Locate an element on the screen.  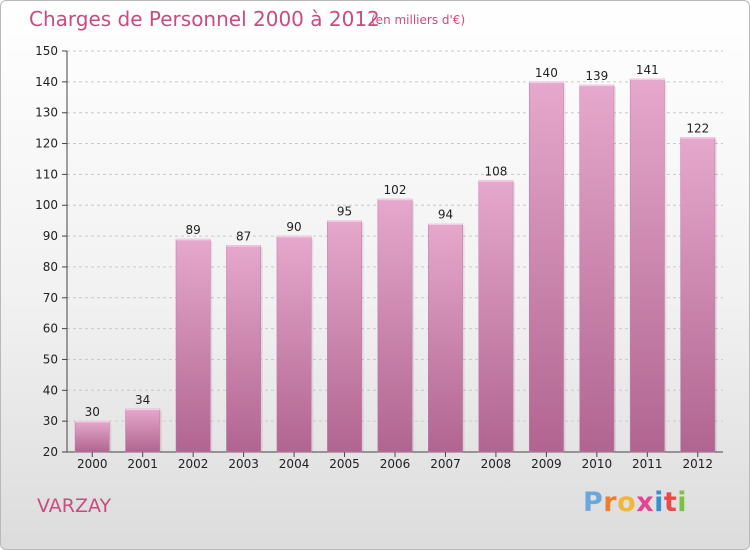
y-tick-label: 40 is located at coordinates (50, 390).